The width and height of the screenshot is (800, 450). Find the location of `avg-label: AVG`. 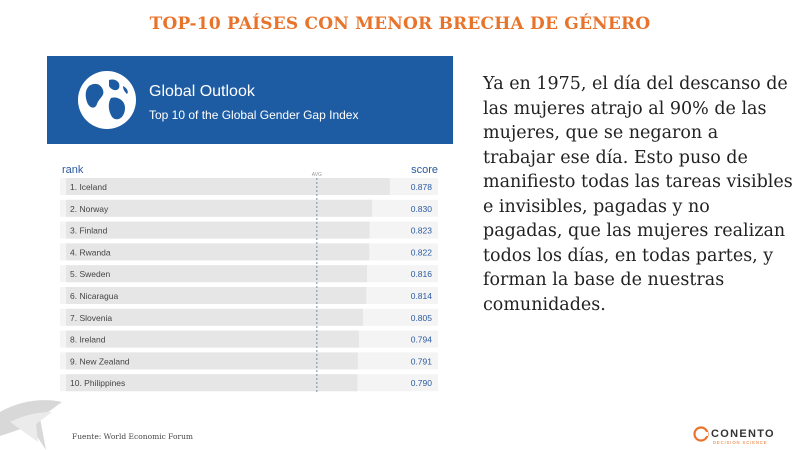

avg-label: AVG is located at coordinates (317, 175).